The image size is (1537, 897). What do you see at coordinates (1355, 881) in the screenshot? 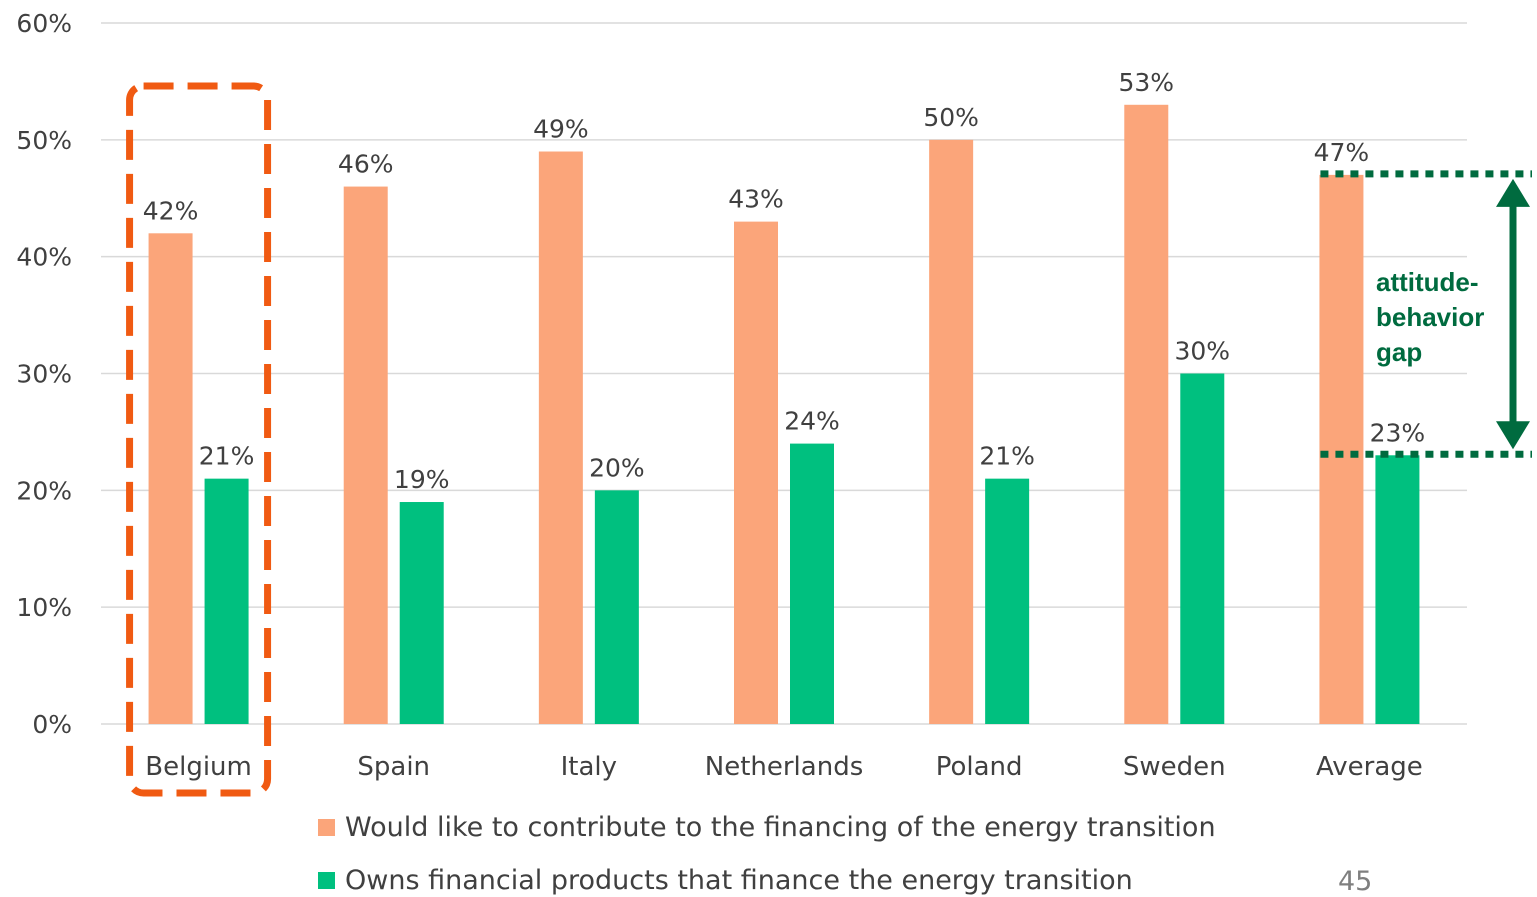
I see `page-number: 45` at bounding box center [1355, 881].